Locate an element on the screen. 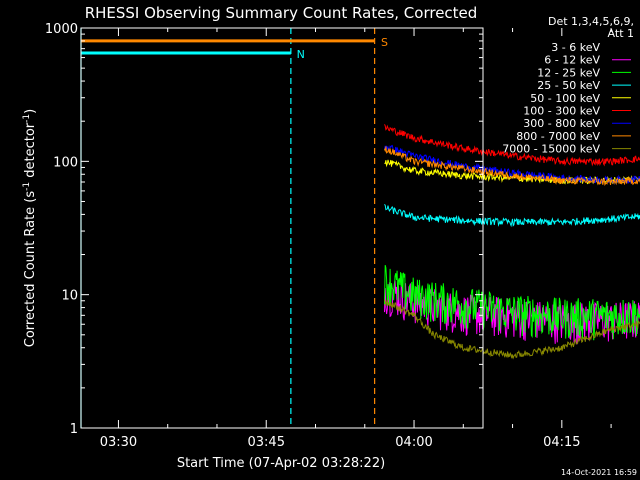  legend-label-6-12-kev: 6 - 12 keV is located at coordinates (572, 60).